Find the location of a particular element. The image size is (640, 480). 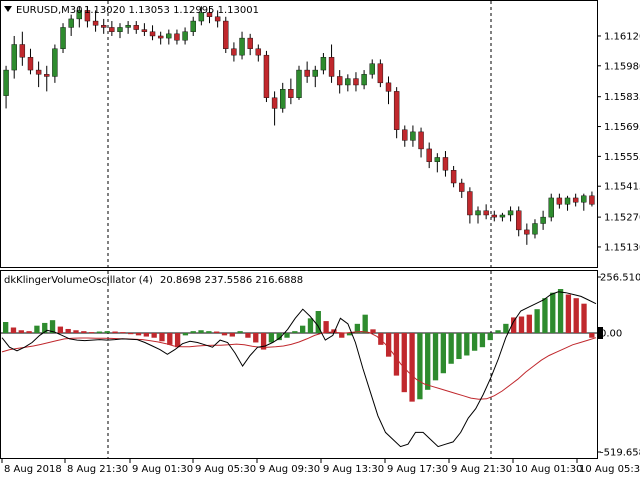

price-tick-label: 1.15695 is located at coordinates (622, 127).